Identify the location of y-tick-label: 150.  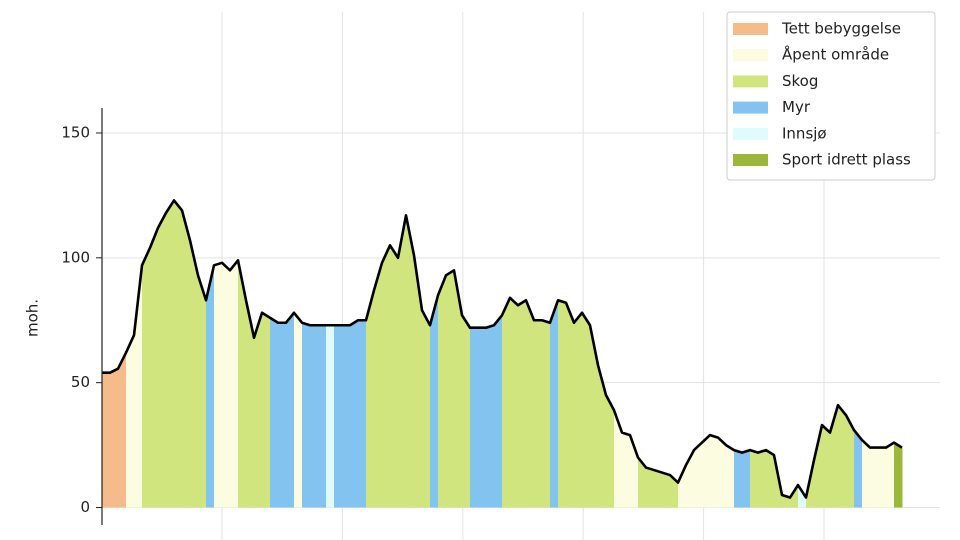
(75, 132).